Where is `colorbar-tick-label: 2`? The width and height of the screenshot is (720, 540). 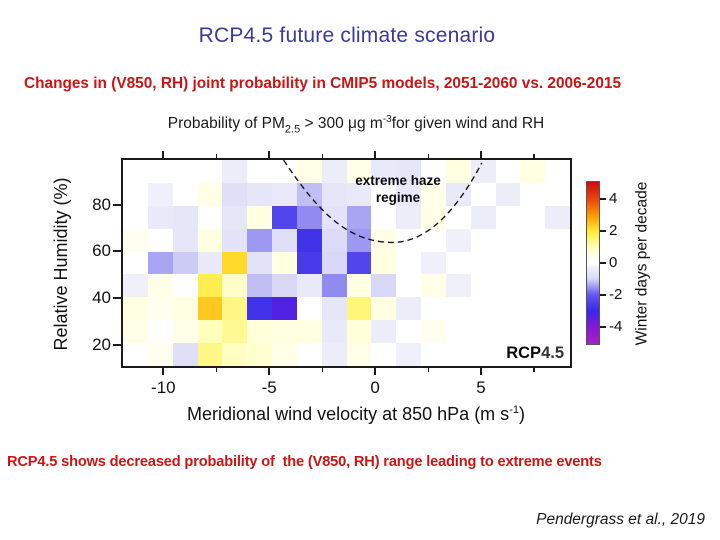 colorbar-tick-label: 2 is located at coordinates (613, 230).